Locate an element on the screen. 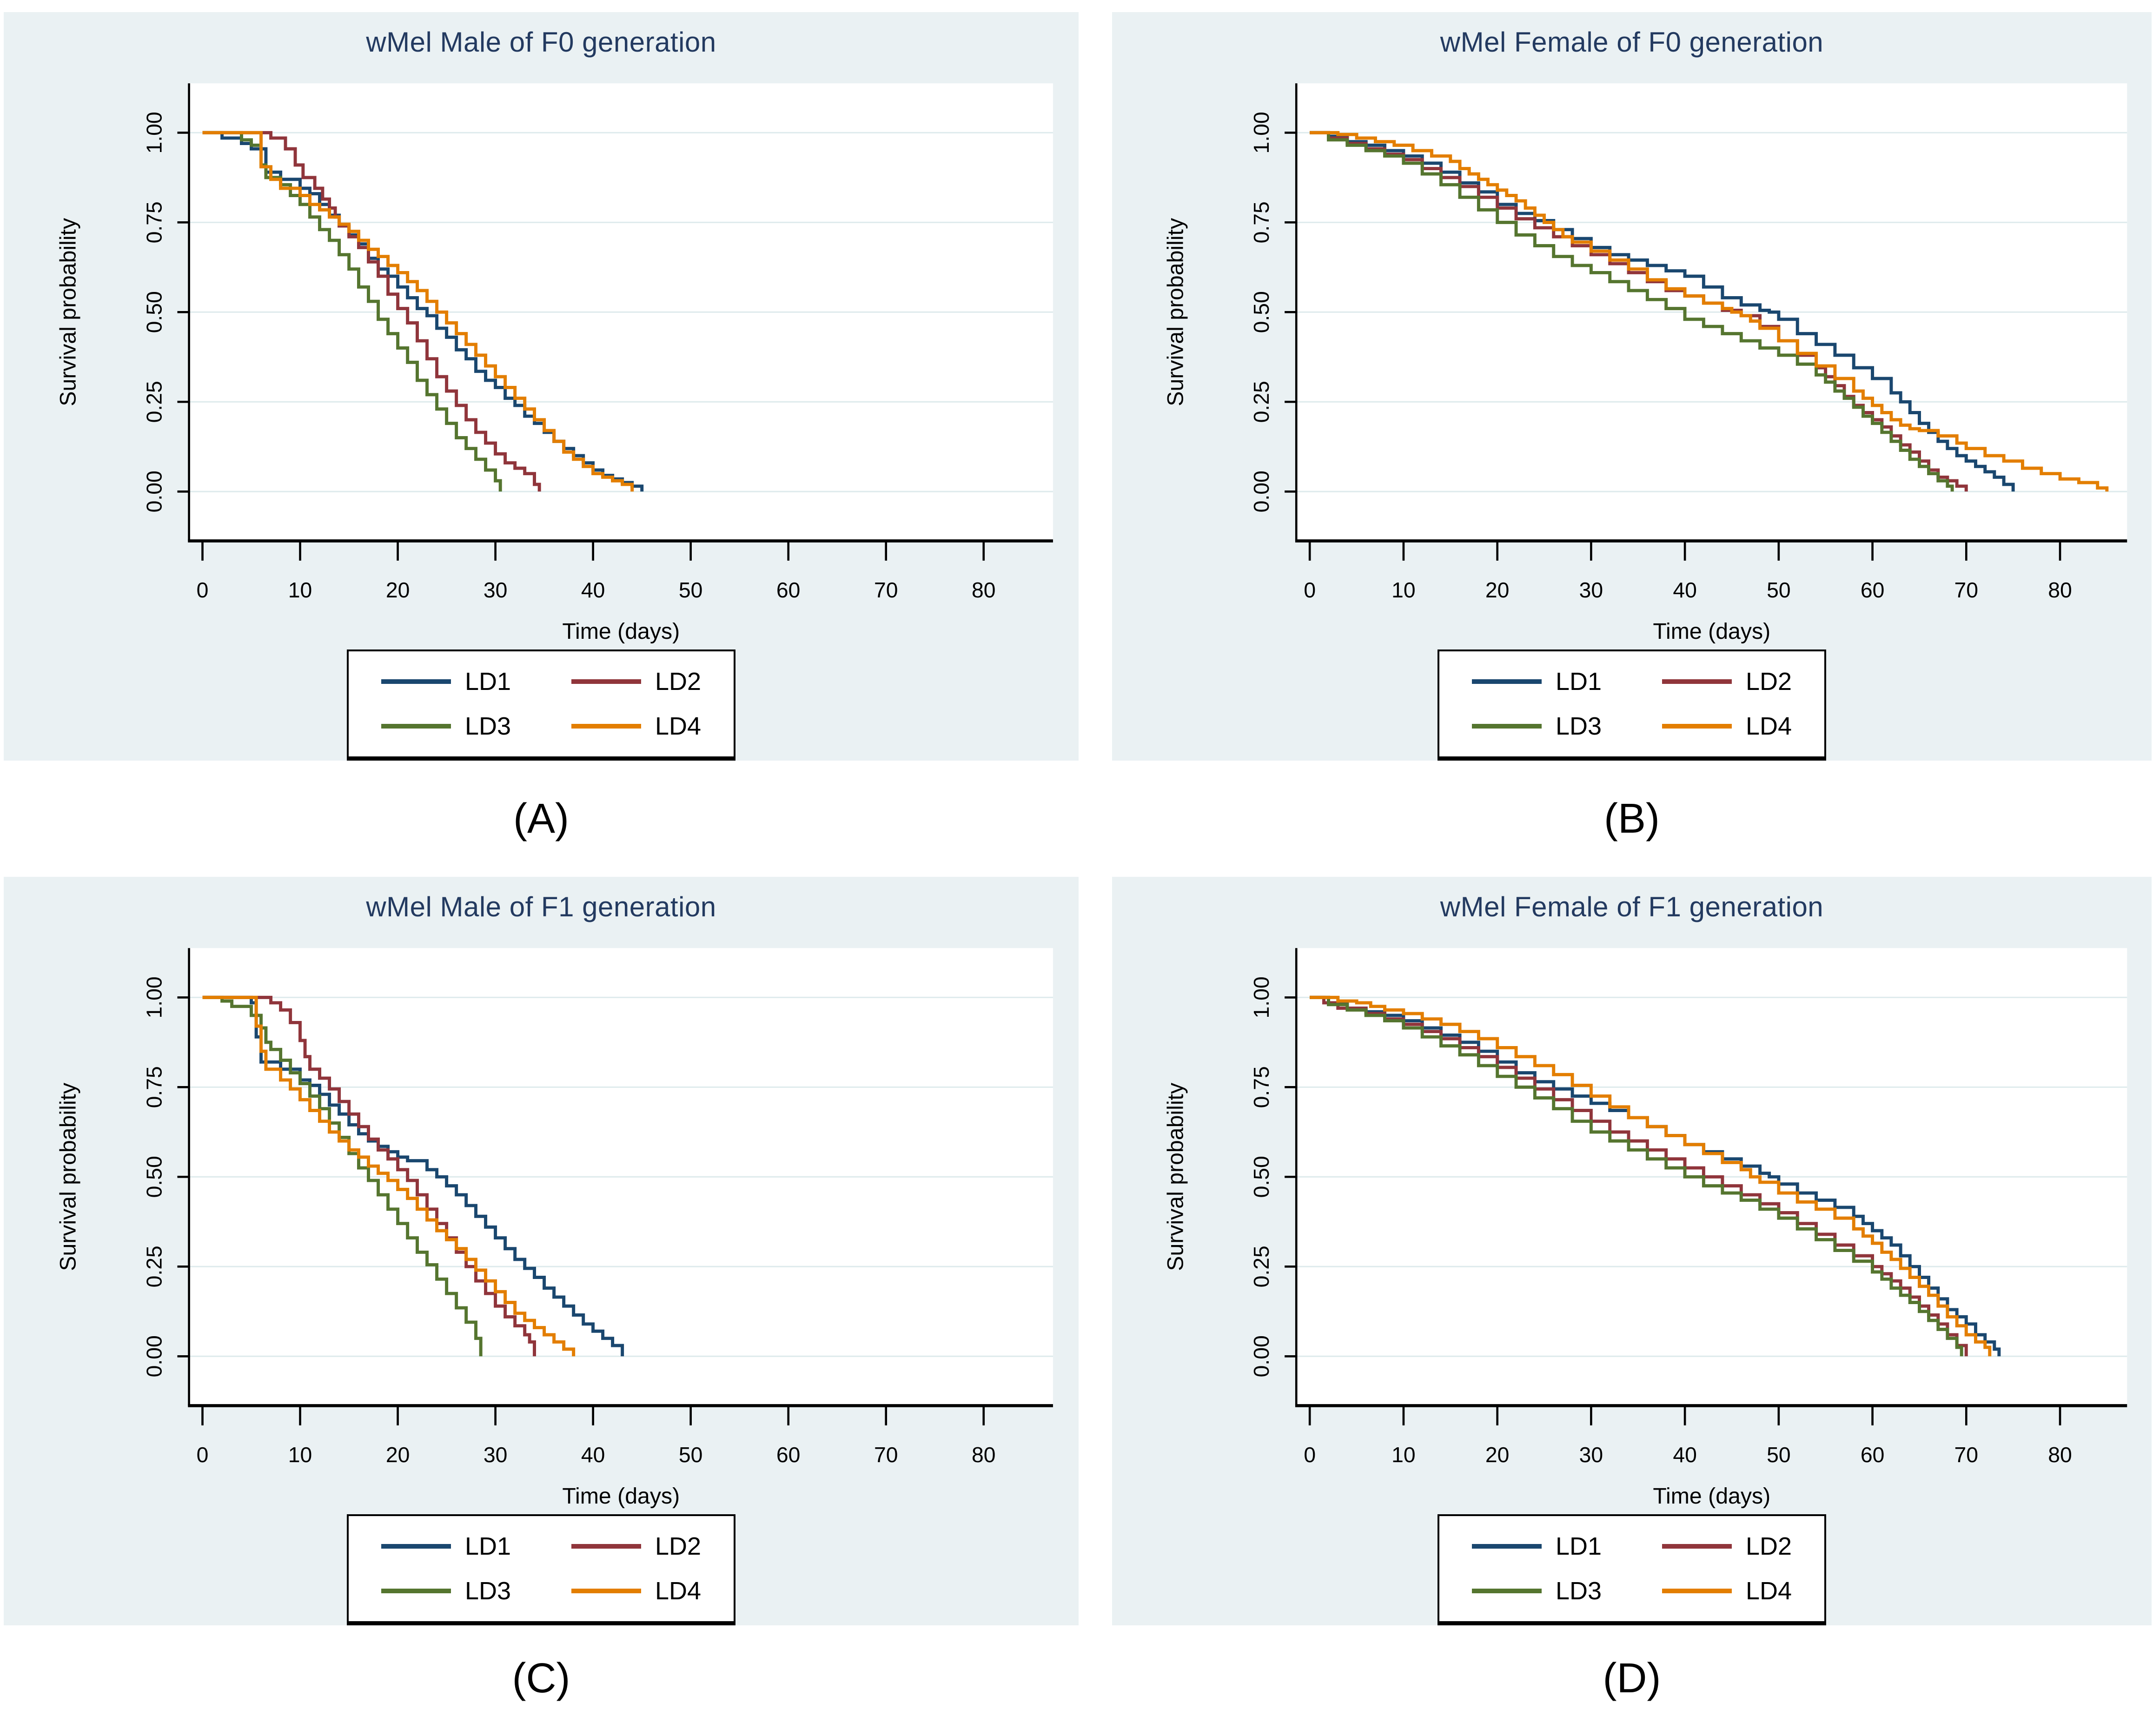 The image size is (2153, 1736). caption-a: (A) is located at coordinates (541, 818).